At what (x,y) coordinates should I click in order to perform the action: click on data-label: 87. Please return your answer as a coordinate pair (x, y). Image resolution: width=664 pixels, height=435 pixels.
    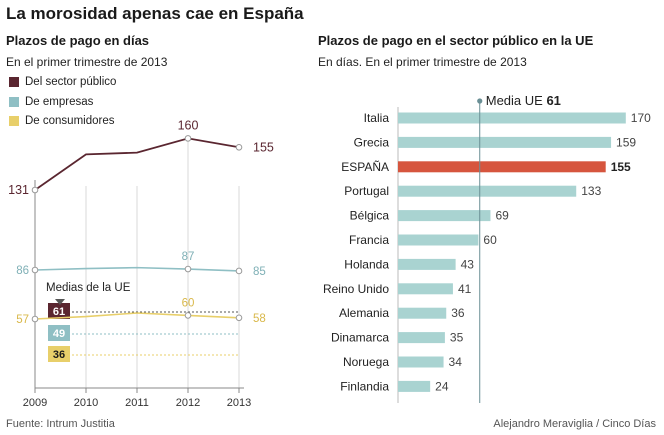
    Looking at the image, I should click on (188, 257).